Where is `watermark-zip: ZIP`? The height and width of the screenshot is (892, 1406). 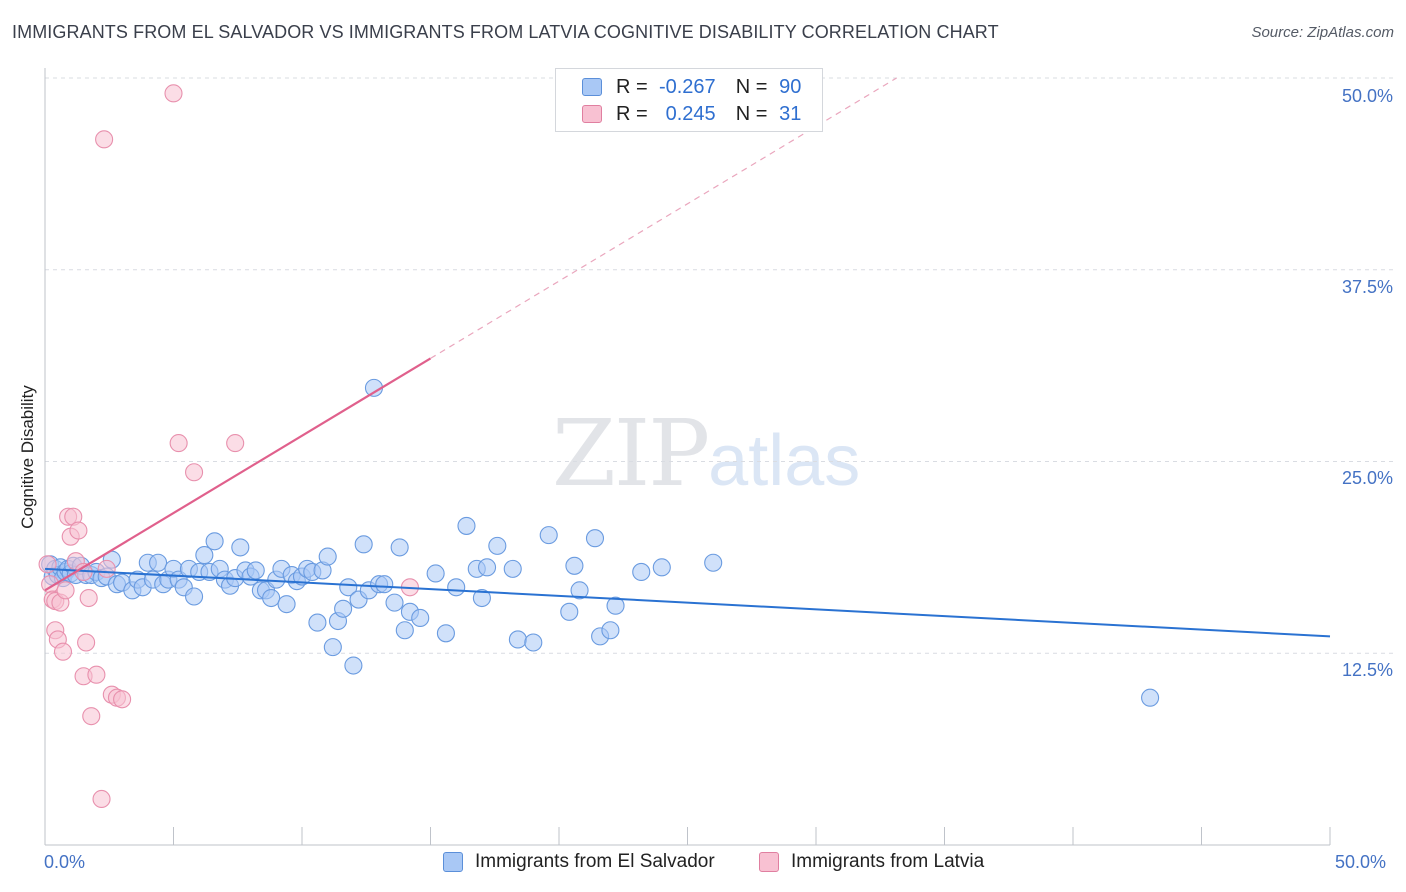 watermark-zip: ZIP is located at coordinates (631, 453).